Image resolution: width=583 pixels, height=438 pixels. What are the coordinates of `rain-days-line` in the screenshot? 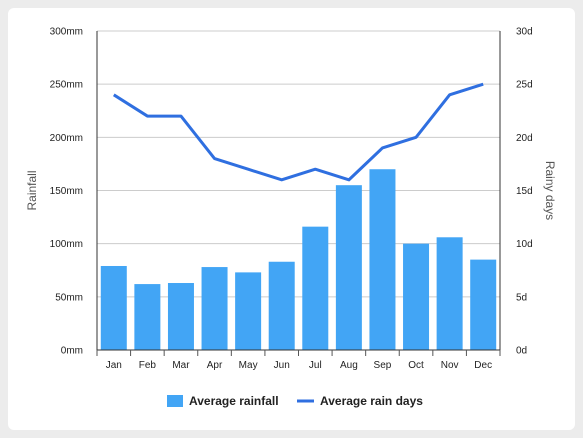 It's located at (298, 132).